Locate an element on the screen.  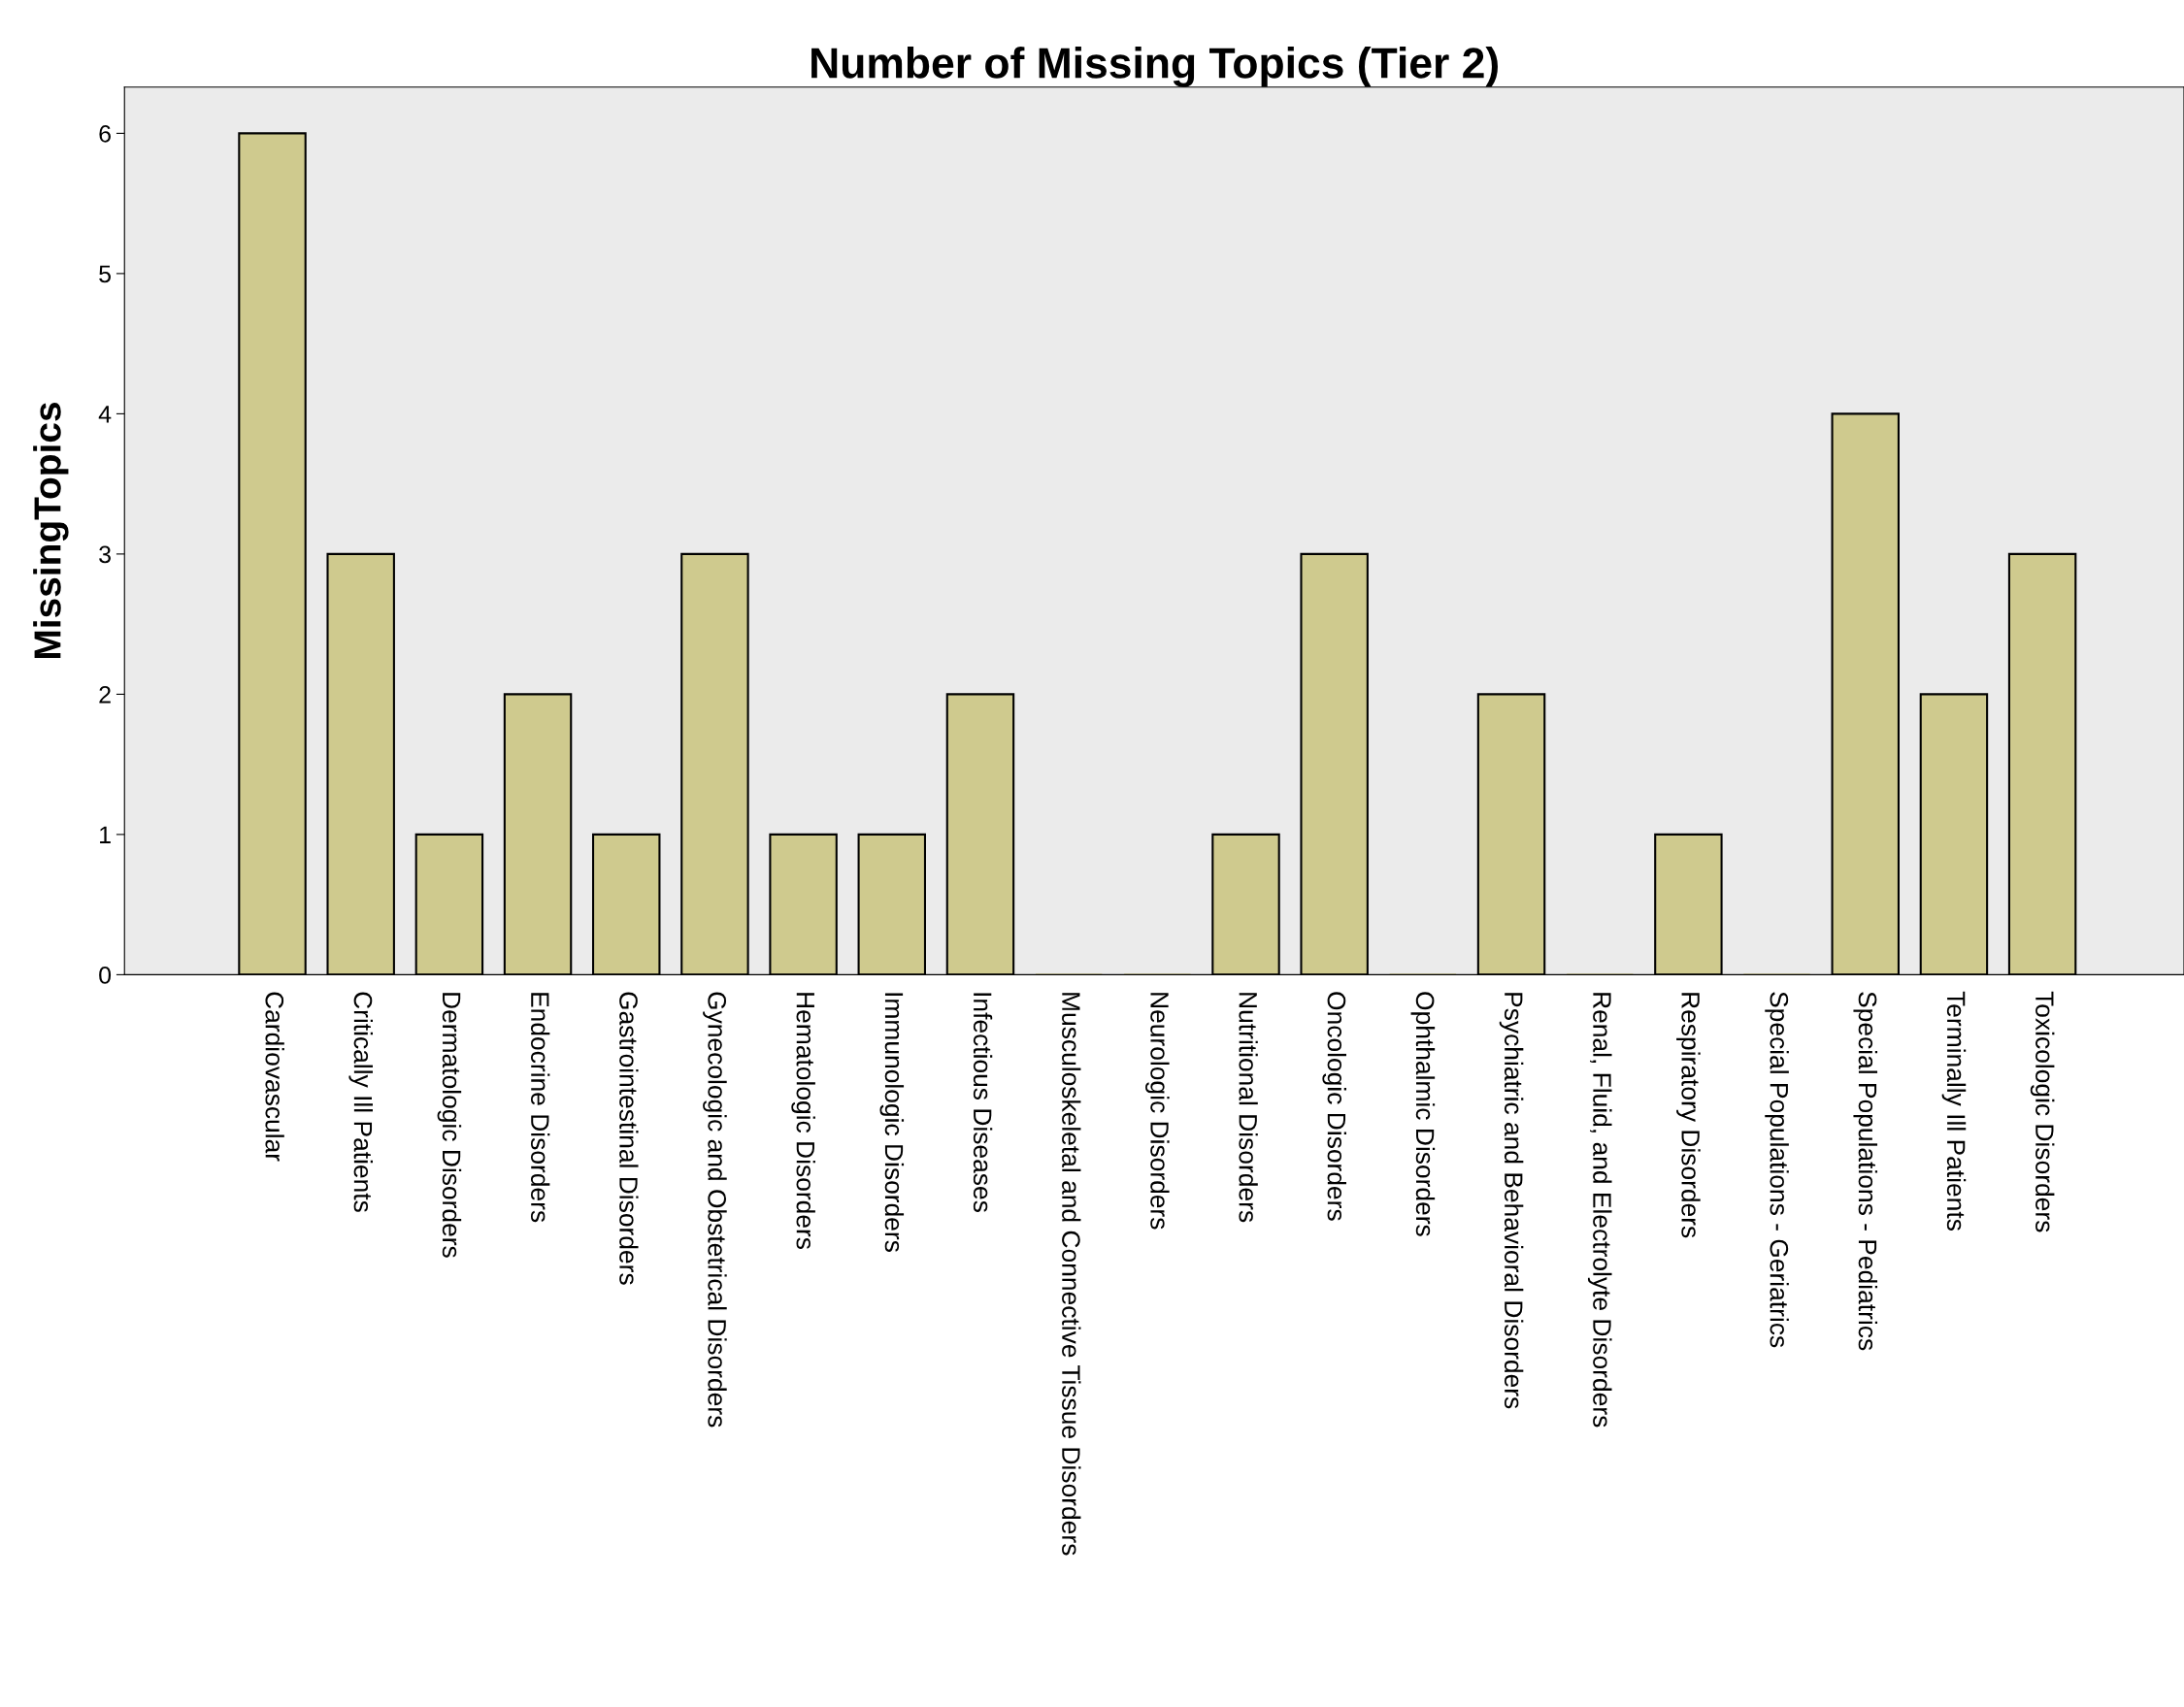
x-tick-label: Psychiatric and Behavioral Disorders is located at coordinates (1511, 1201).